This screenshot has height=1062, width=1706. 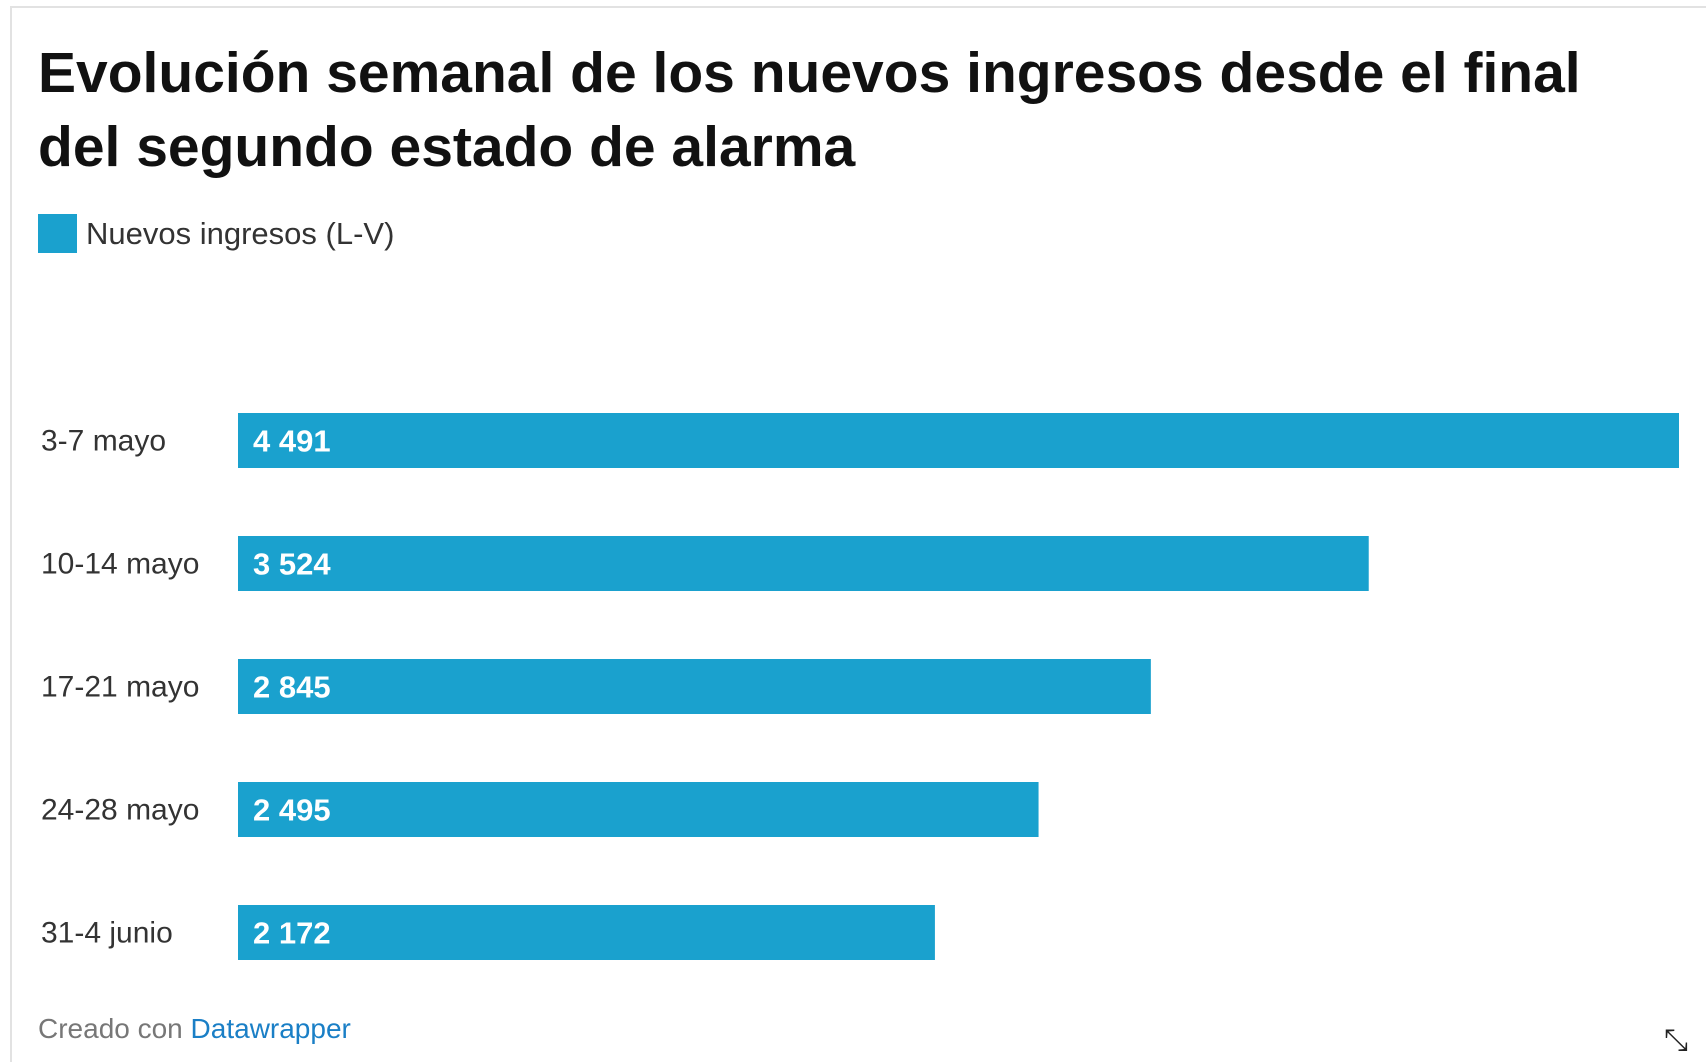 I want to click on legend: Nuevos ingresos (L-V), so click(x=216, y=233).